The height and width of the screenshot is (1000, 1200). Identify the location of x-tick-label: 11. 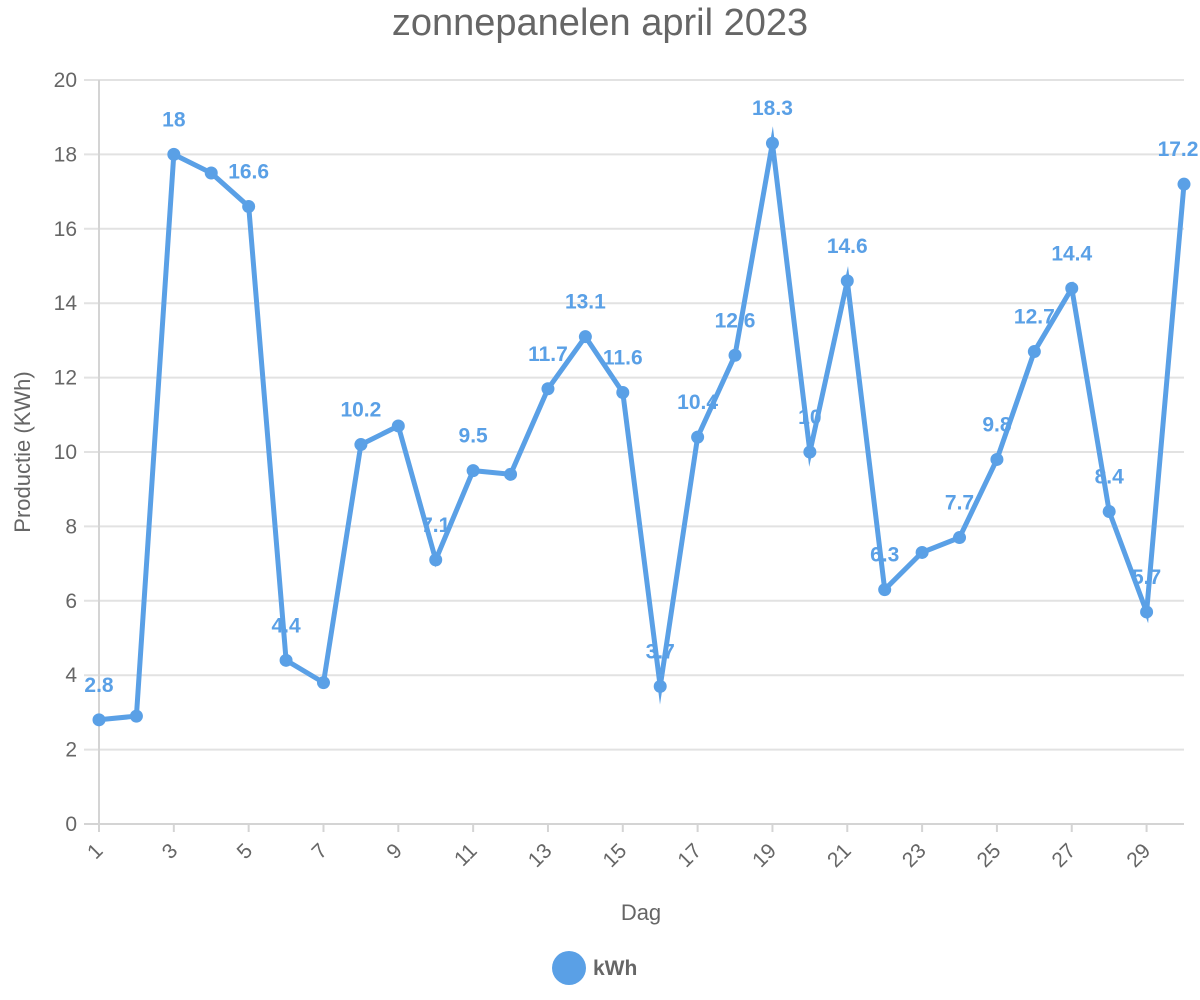
(466, 855).